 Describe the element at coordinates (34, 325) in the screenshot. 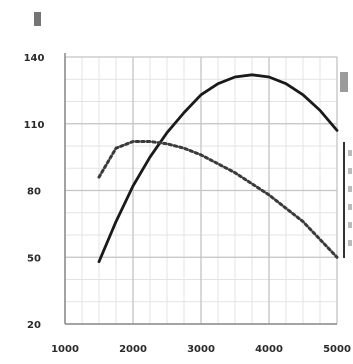

I see `y-tick-label: 20` at that location.